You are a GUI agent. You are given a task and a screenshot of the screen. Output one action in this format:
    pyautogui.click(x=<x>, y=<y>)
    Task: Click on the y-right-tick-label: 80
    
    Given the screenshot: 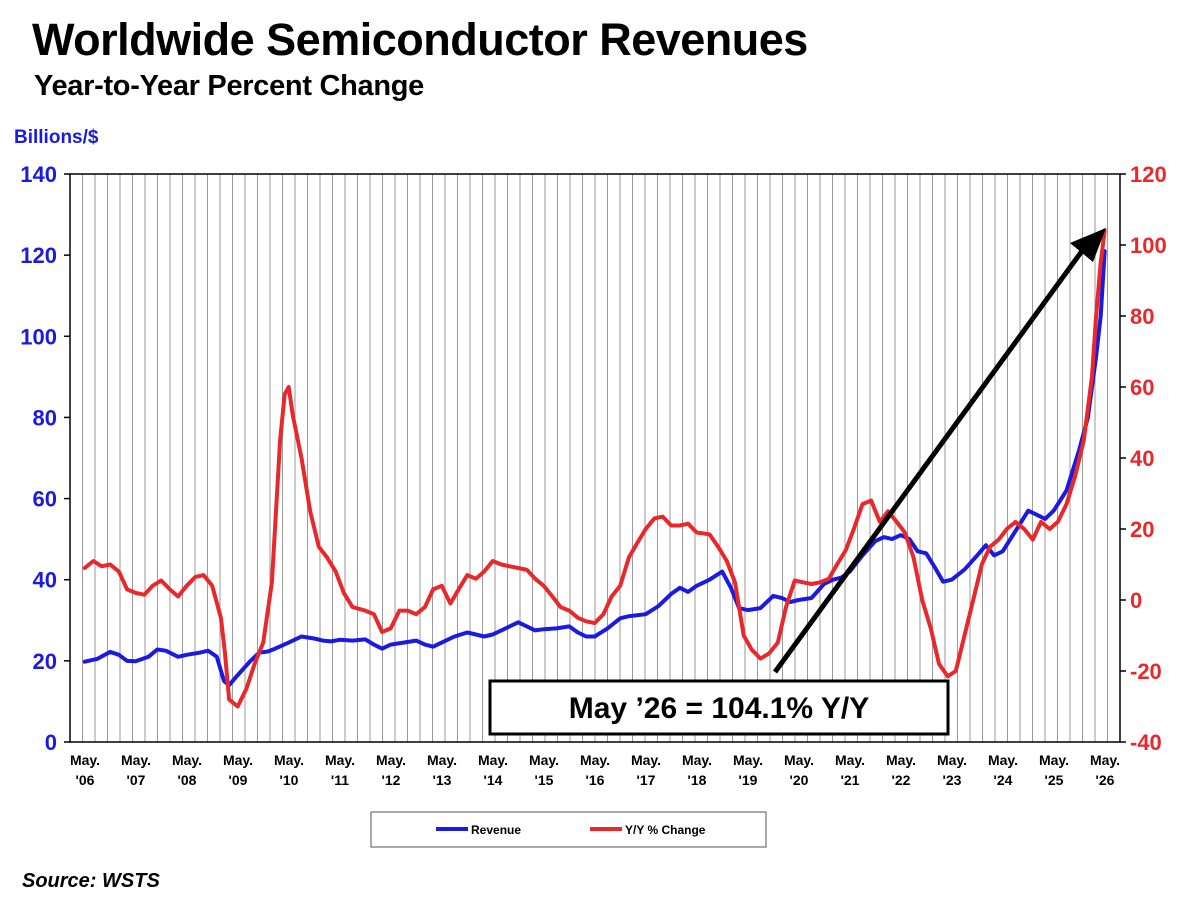 What is the action you would take?
    pyautogui.click(x=1142, y=316)
    